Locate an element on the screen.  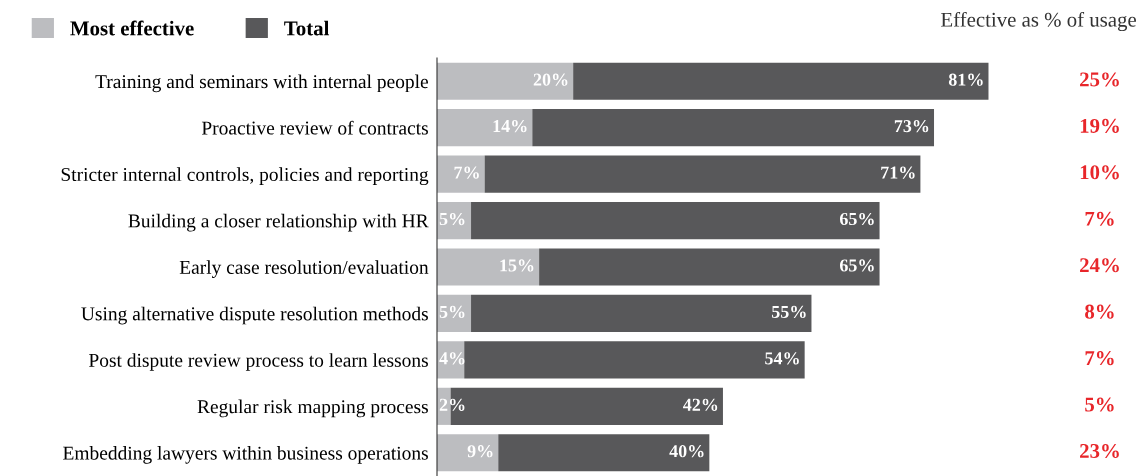
data-label: 9% is located at coordinates (480, 451).